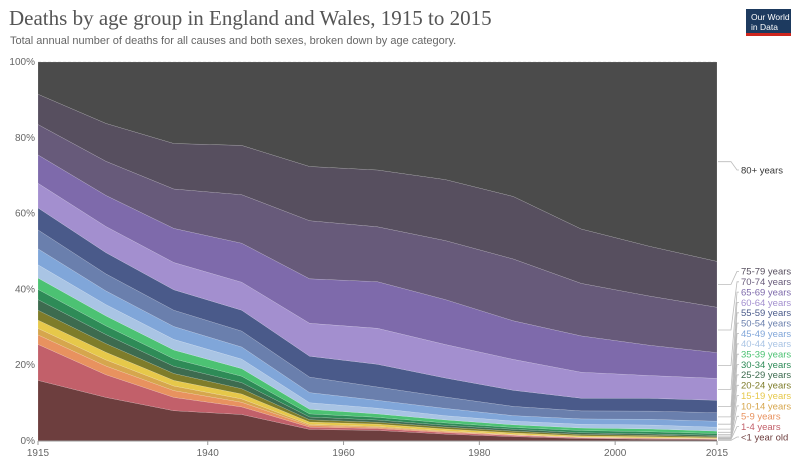  I want to click on legend-label: 45-49 years, so click(766, 334).